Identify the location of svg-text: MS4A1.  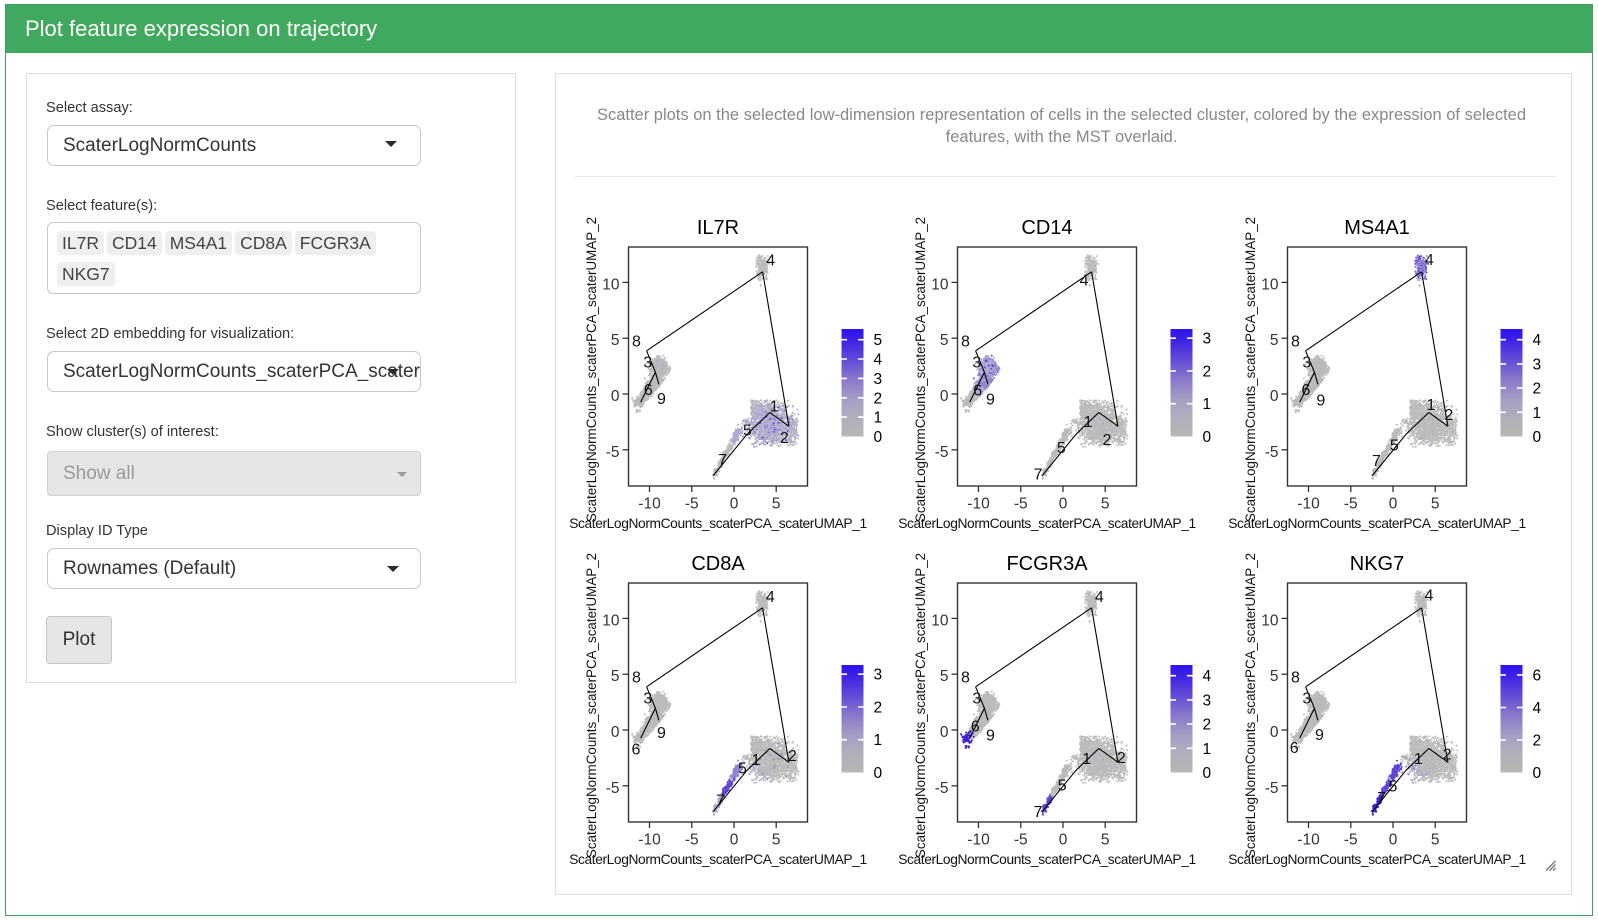
(1377, 228).